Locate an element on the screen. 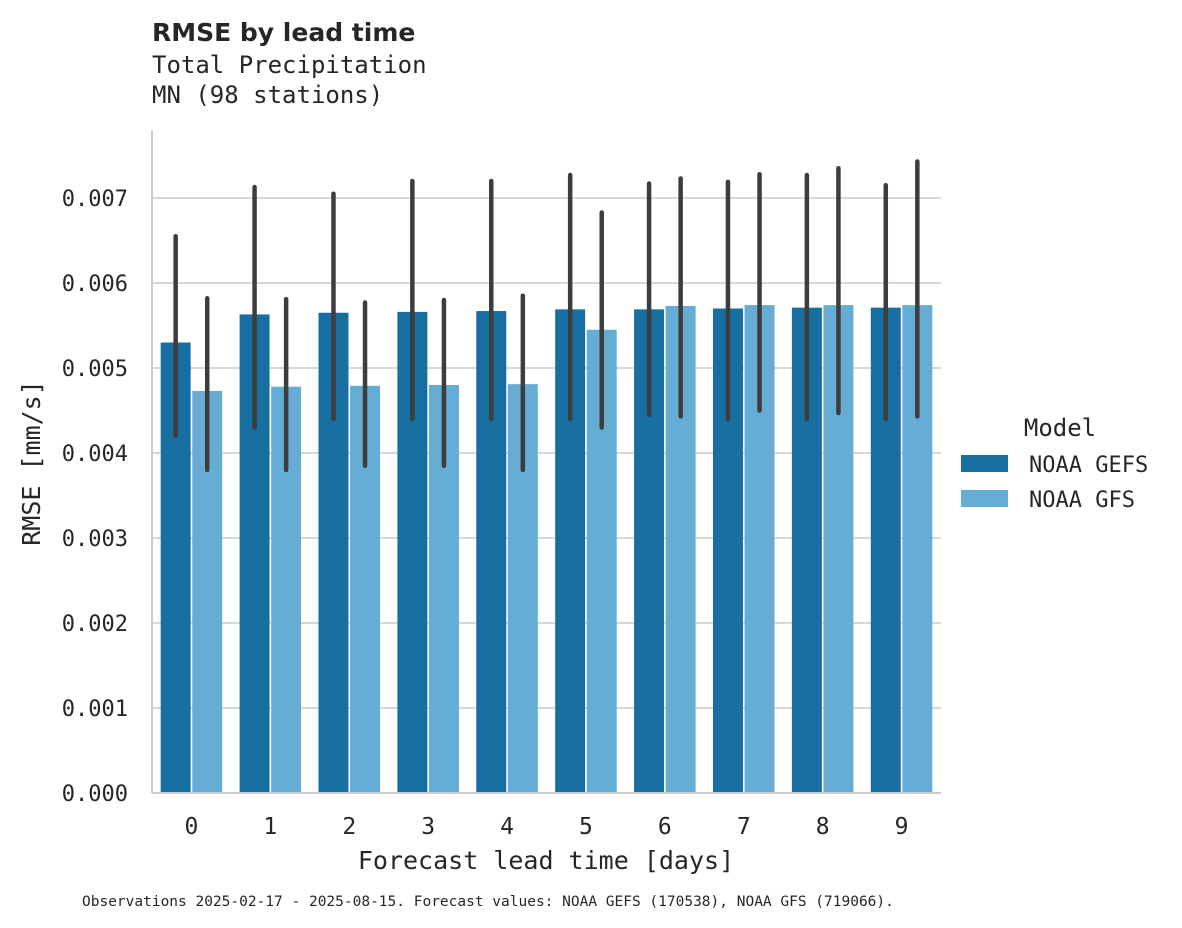 The width and height of the screenshot is (1182, 928). x-tick-label: 5 is located at coordinates (586, 827).